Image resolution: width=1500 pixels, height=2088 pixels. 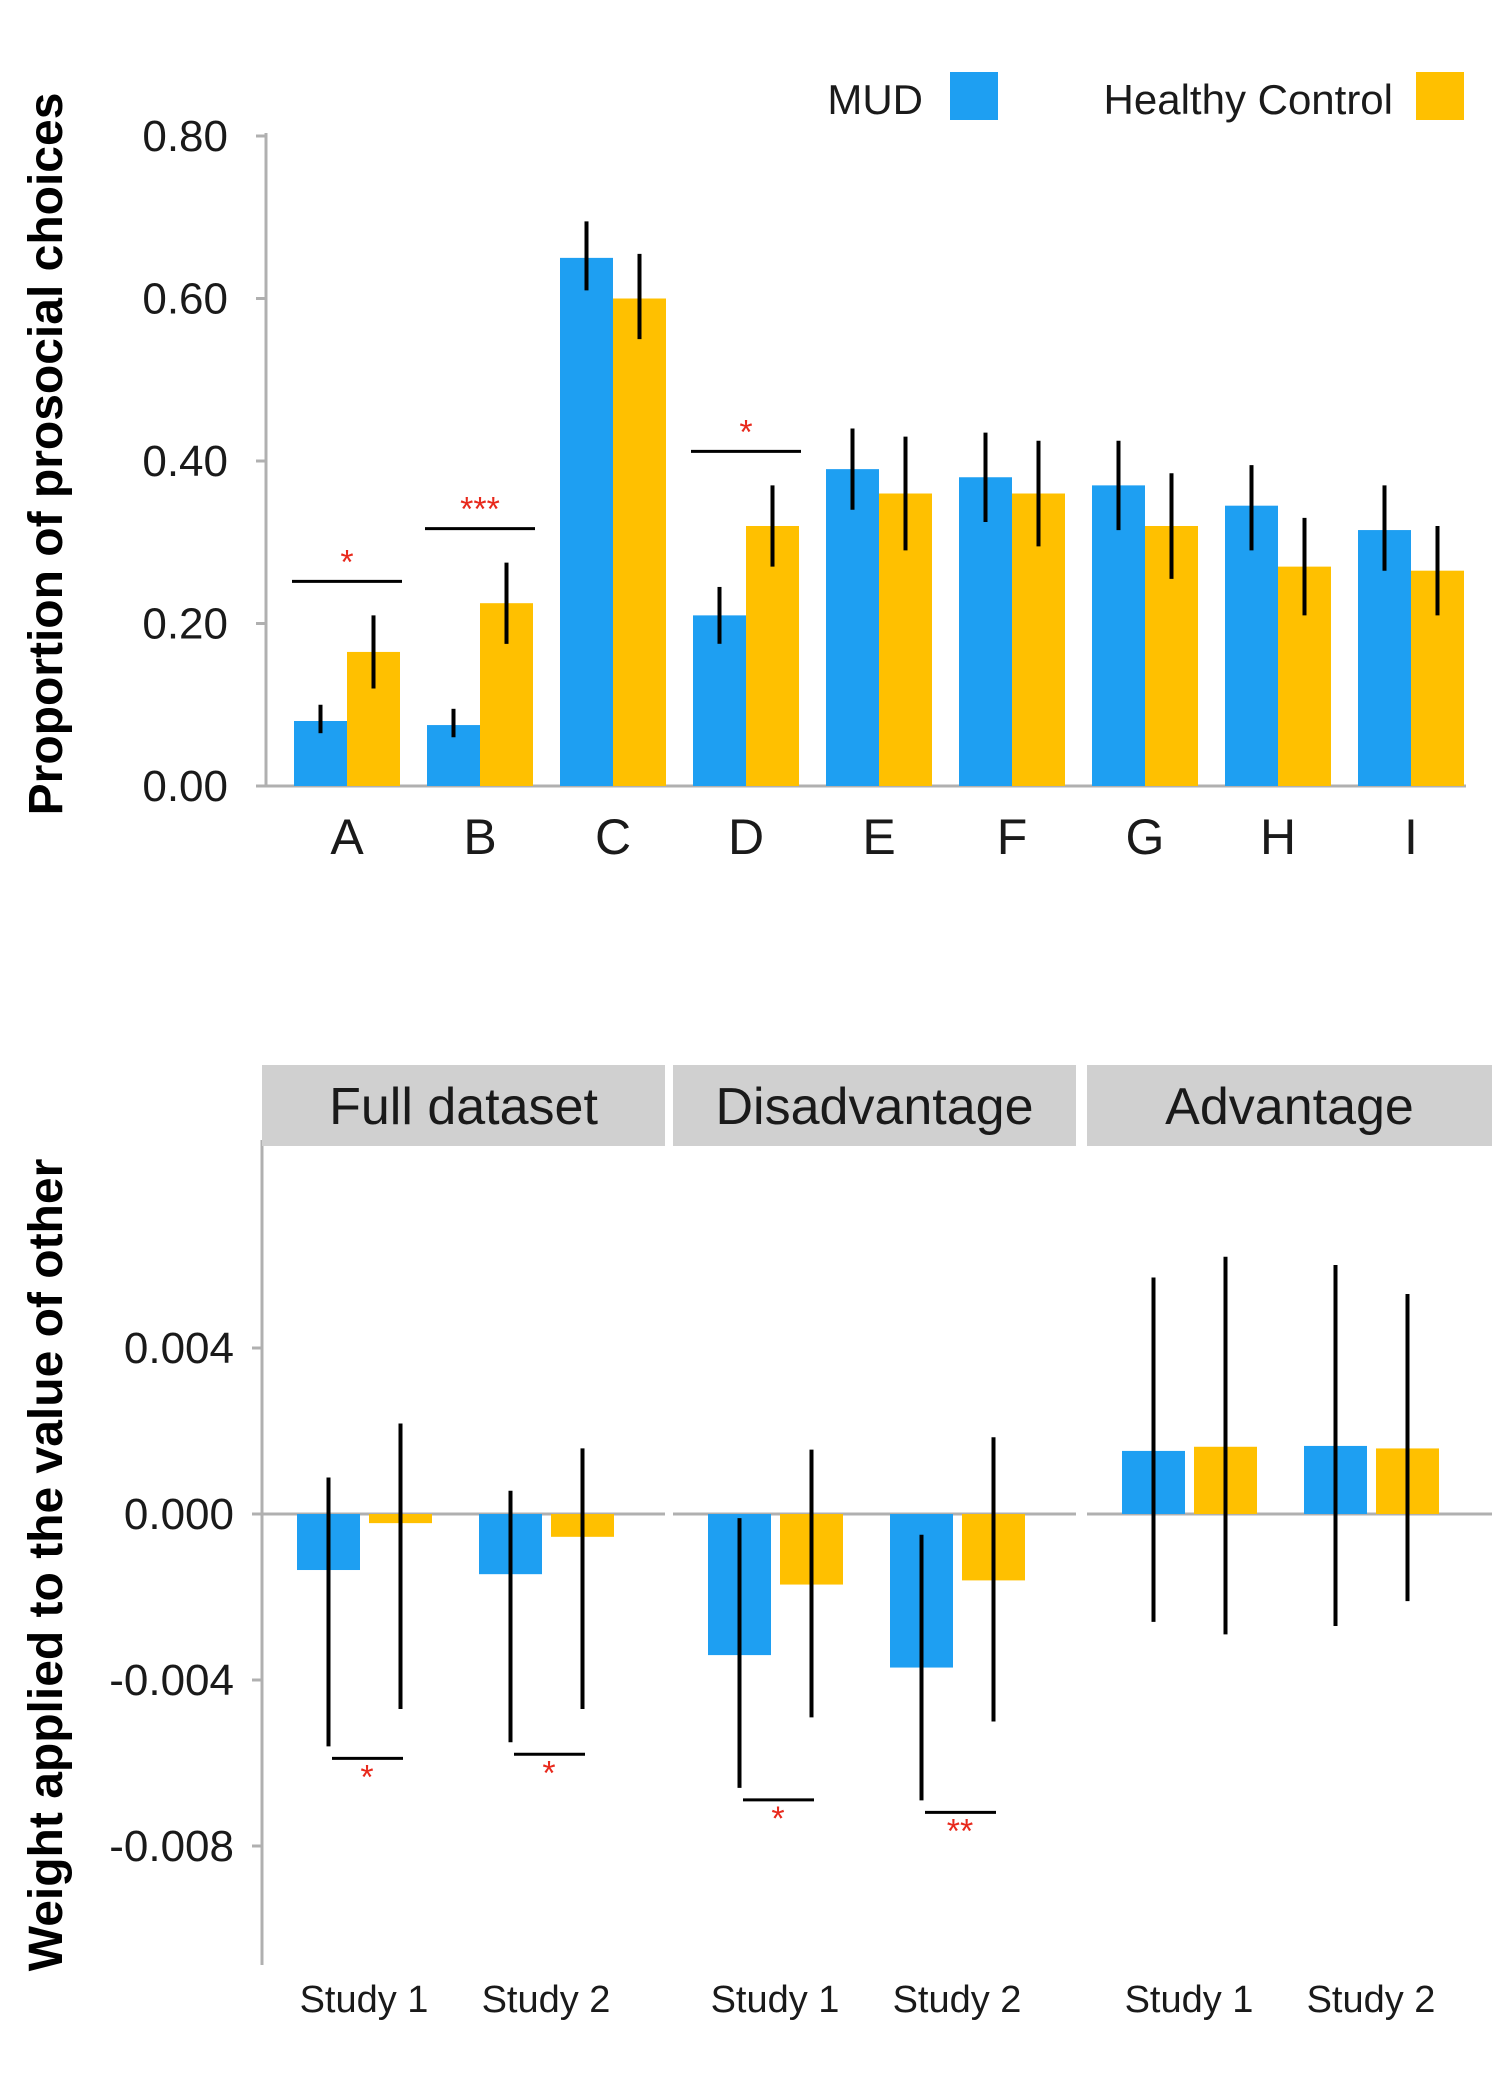 What do you see at coordinates (479, 837) in the screenshot?
I see `category-label: B` at bounding box center [479, 837].